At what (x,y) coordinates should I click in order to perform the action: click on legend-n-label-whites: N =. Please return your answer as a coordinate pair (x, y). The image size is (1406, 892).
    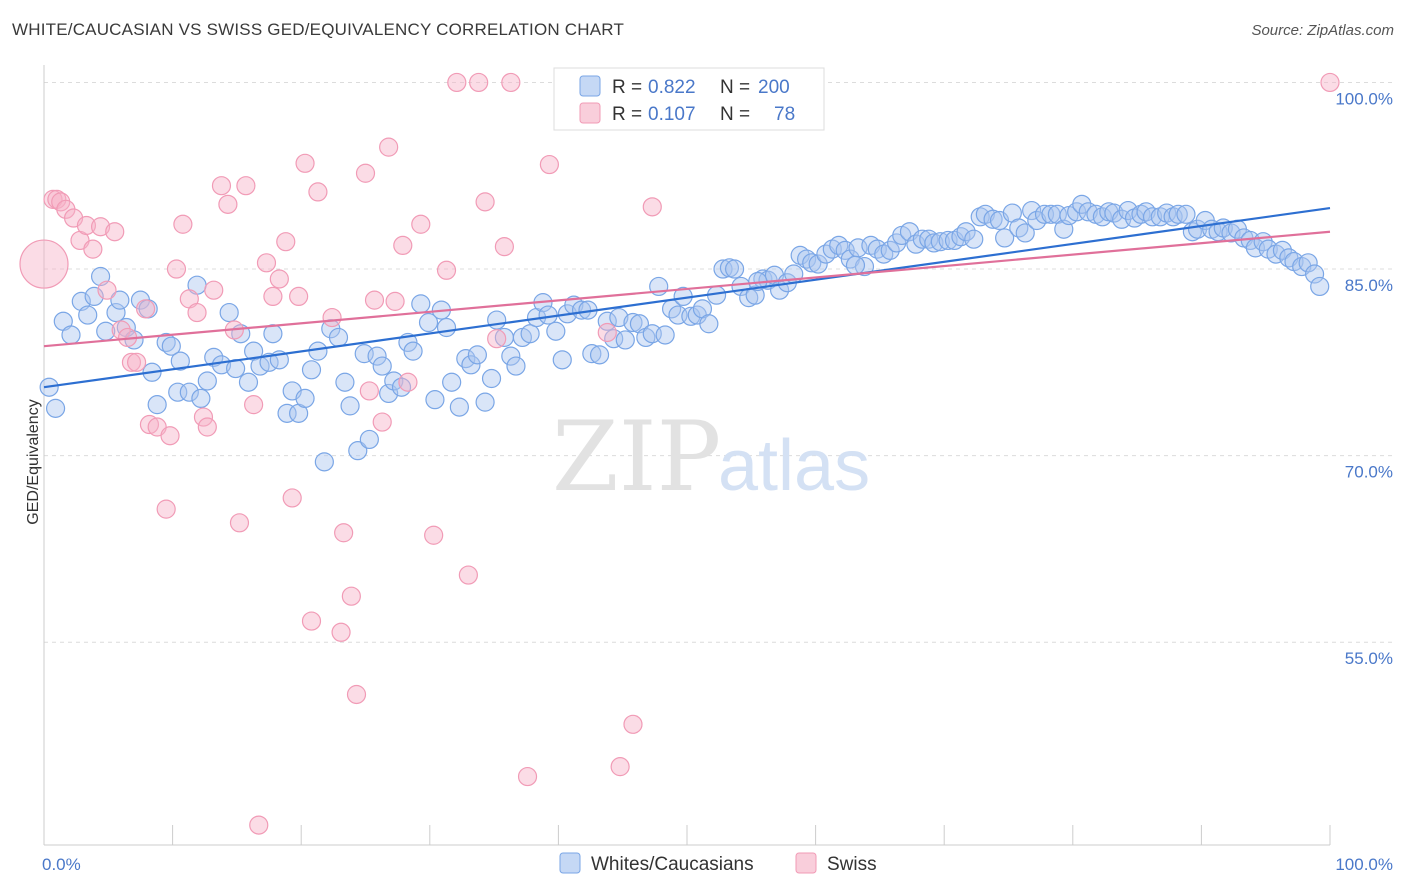
    Looking at the image, I should click on (735, 87).